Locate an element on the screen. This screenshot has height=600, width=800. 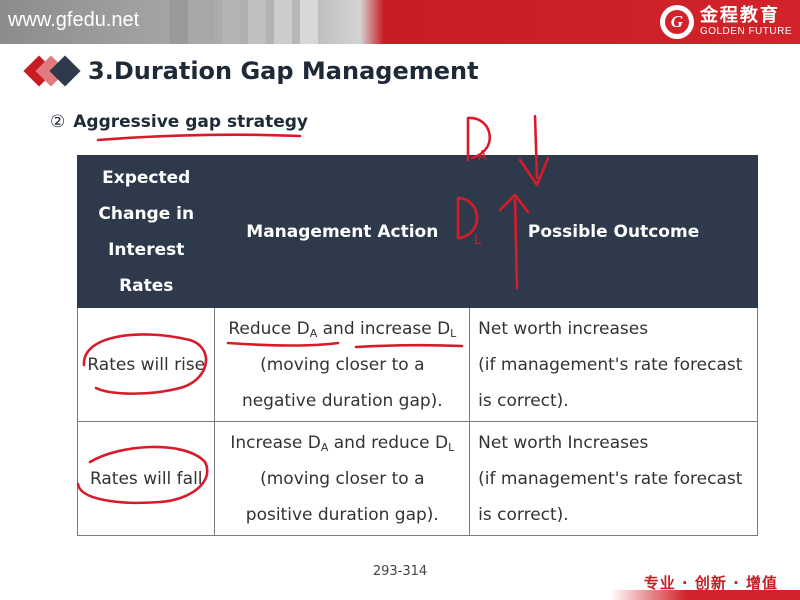
header-management-action: Management Action is located at coordinates (342, 231).